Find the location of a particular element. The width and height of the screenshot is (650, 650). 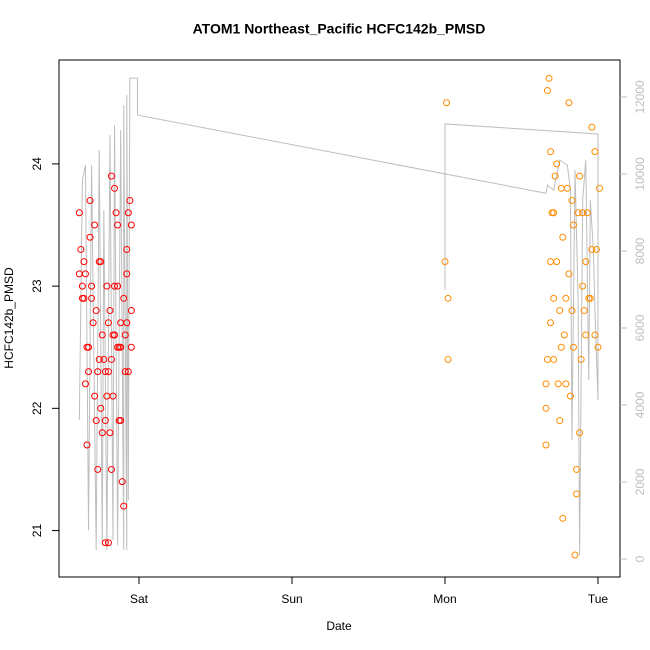

y2-tick-label: 2000 is located at coordinates (640, 481).